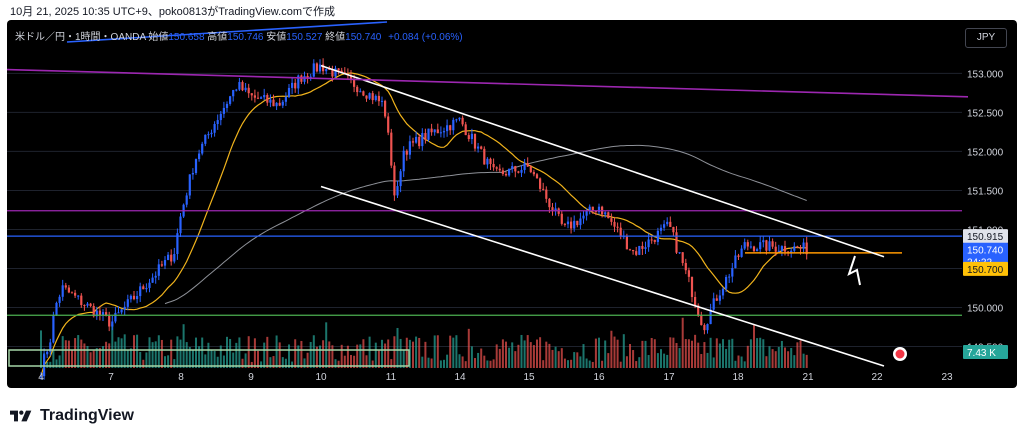  Describe the element at coordinates (488, 83) in the screenshot. I see `resistance-long-line` at that location.